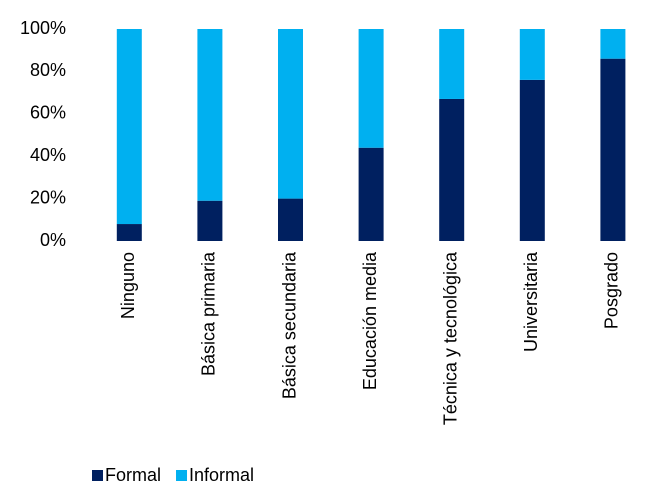 The image size is (648, 490). I want to click on x-tick-label: Técnica y tecnológica, so click(450, 338).